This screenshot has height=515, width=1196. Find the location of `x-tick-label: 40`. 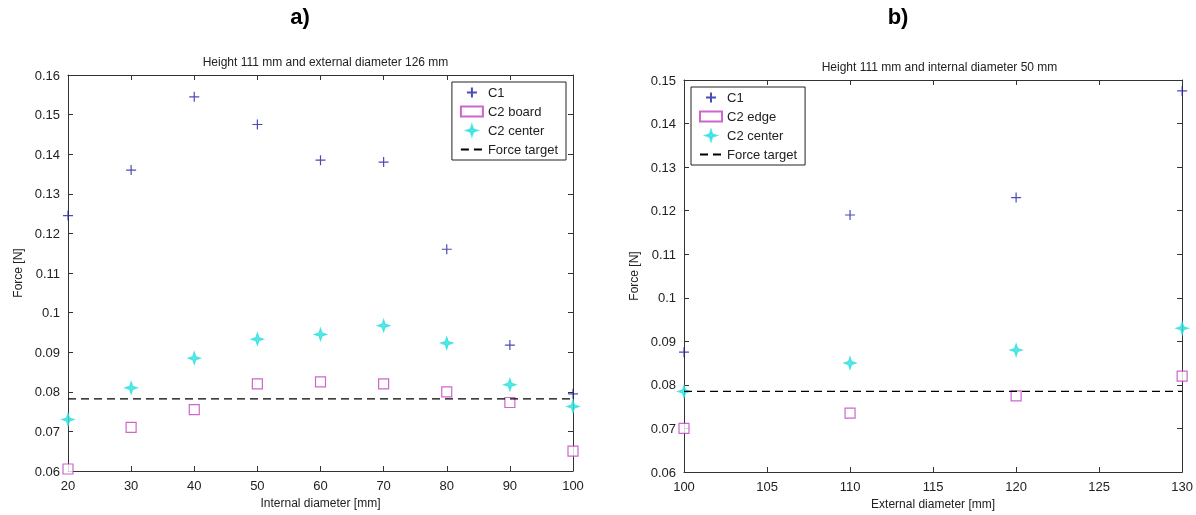

x-tick-label: 40 is located at coordinates (194, 485).